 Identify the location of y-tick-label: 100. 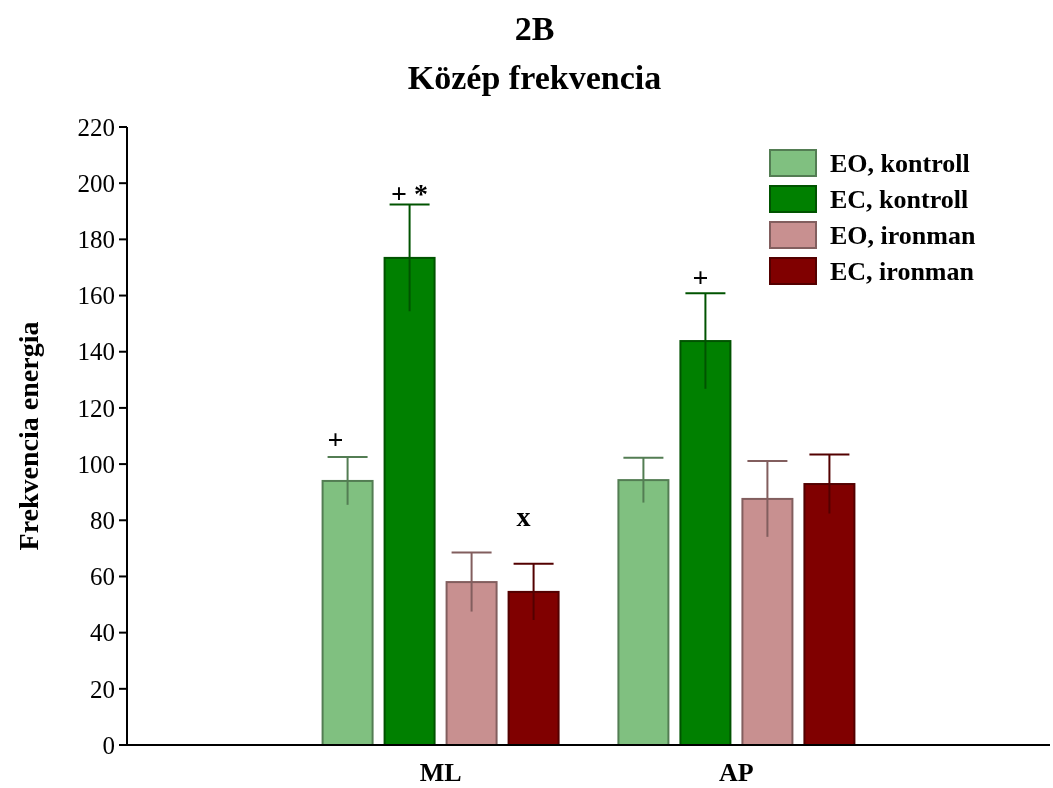
(96, 464).